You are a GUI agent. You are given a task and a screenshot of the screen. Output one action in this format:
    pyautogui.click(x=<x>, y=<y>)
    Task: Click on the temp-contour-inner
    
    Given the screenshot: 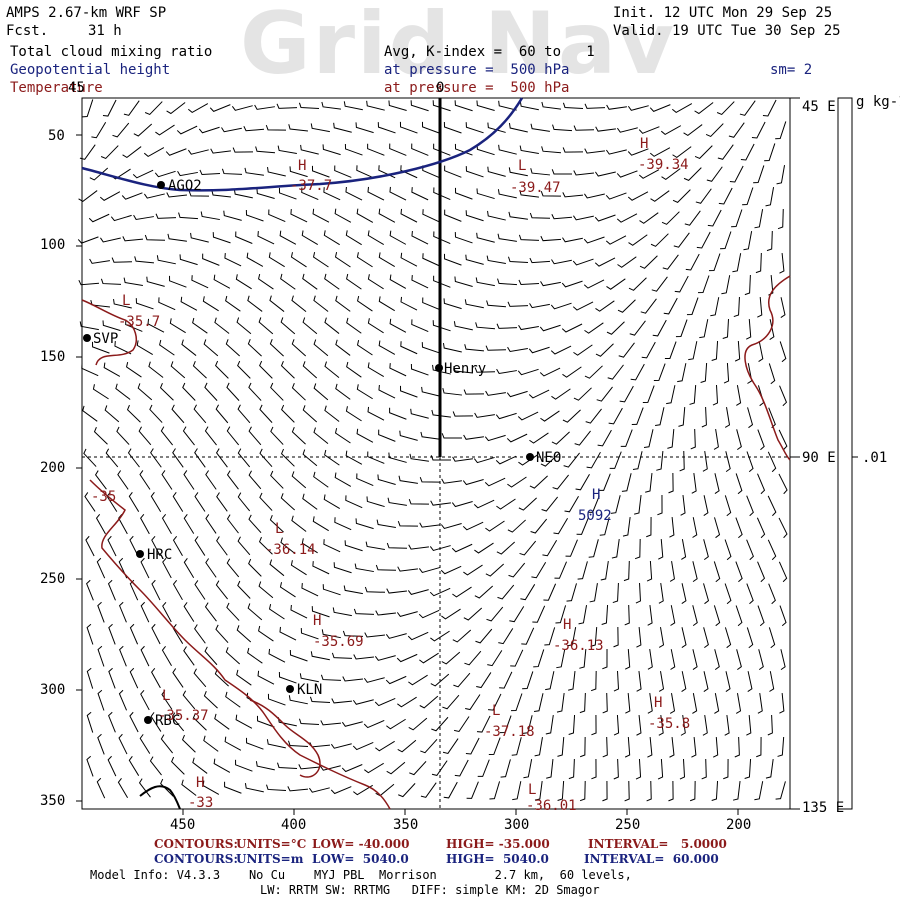 What is the action you would take?
    pyautogui.click(x=285, y=738)
    